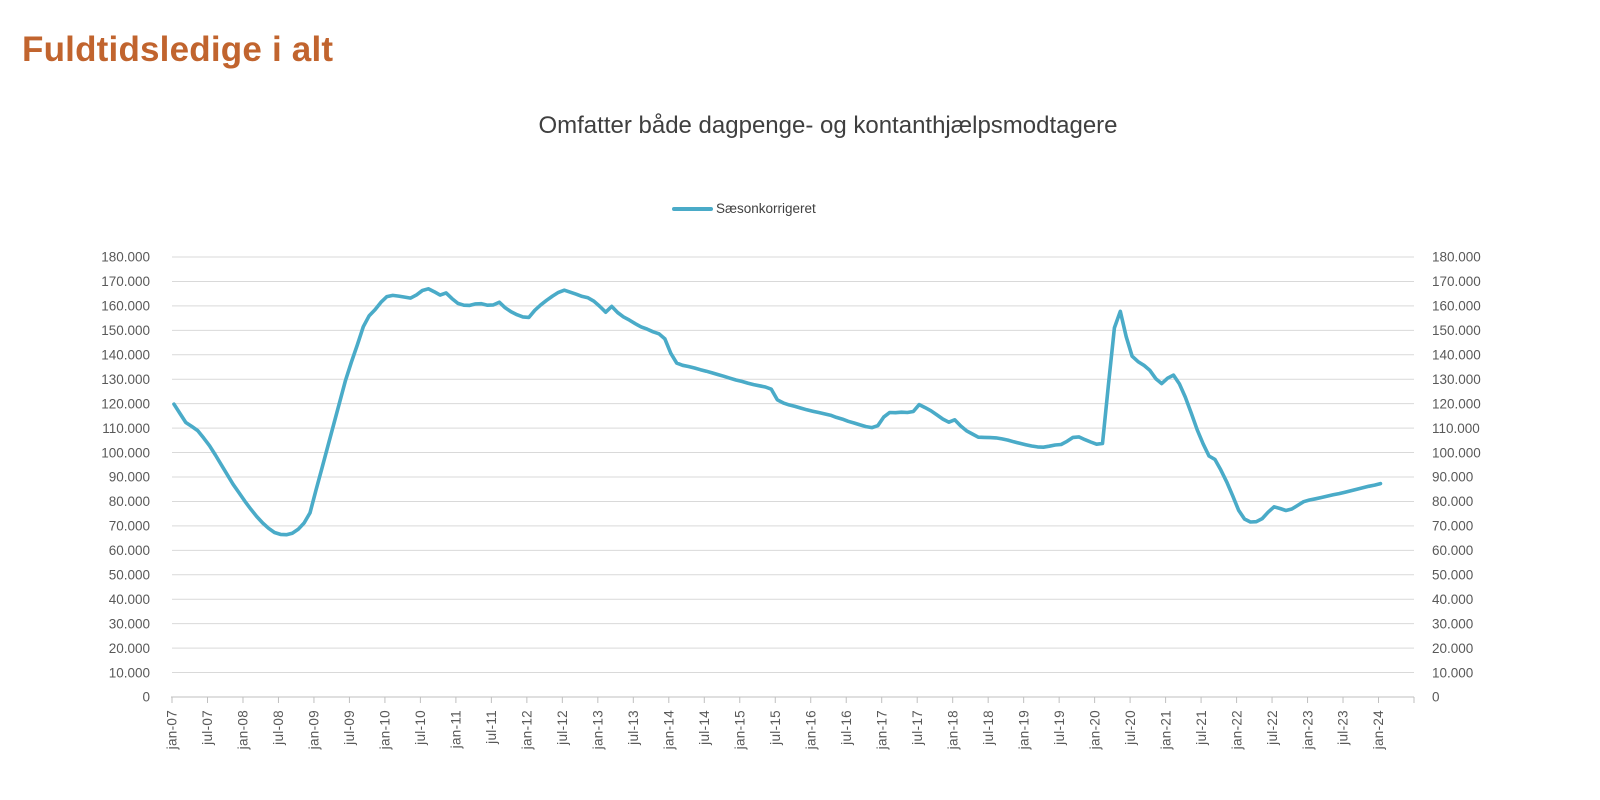 The image size is (1600, 800). What do you see at coordinates (207, 728) in the screenshot?
I see `x-axis-tick-label: jul-07` at bounding box center [207, 728].